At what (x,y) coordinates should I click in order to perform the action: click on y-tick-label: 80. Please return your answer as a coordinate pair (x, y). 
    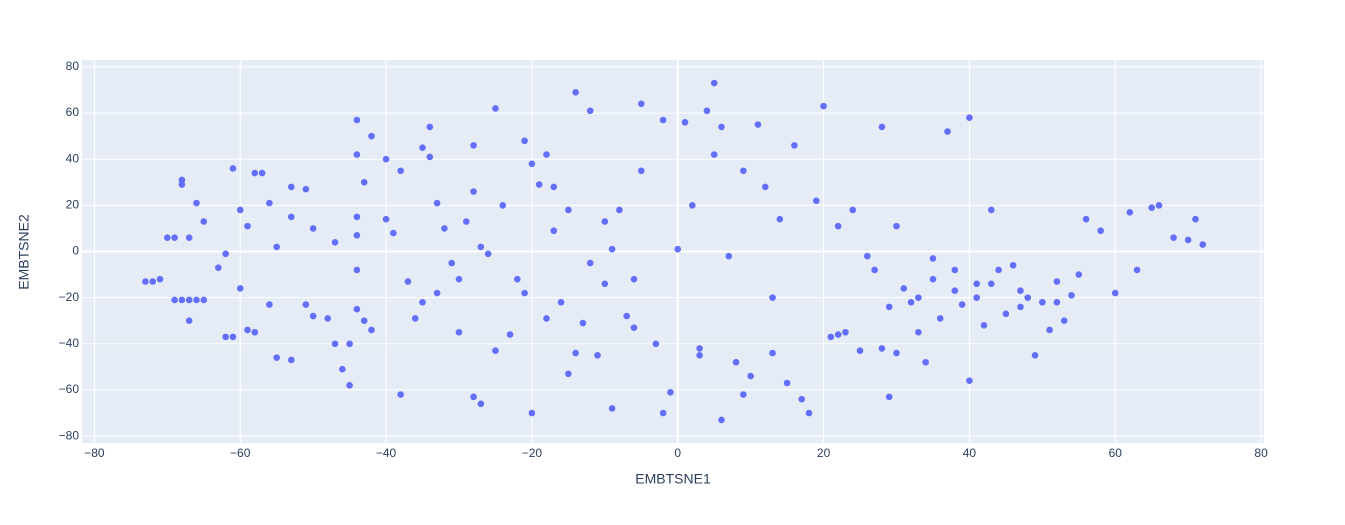
    Looking at the image, I should click on (73, 66).